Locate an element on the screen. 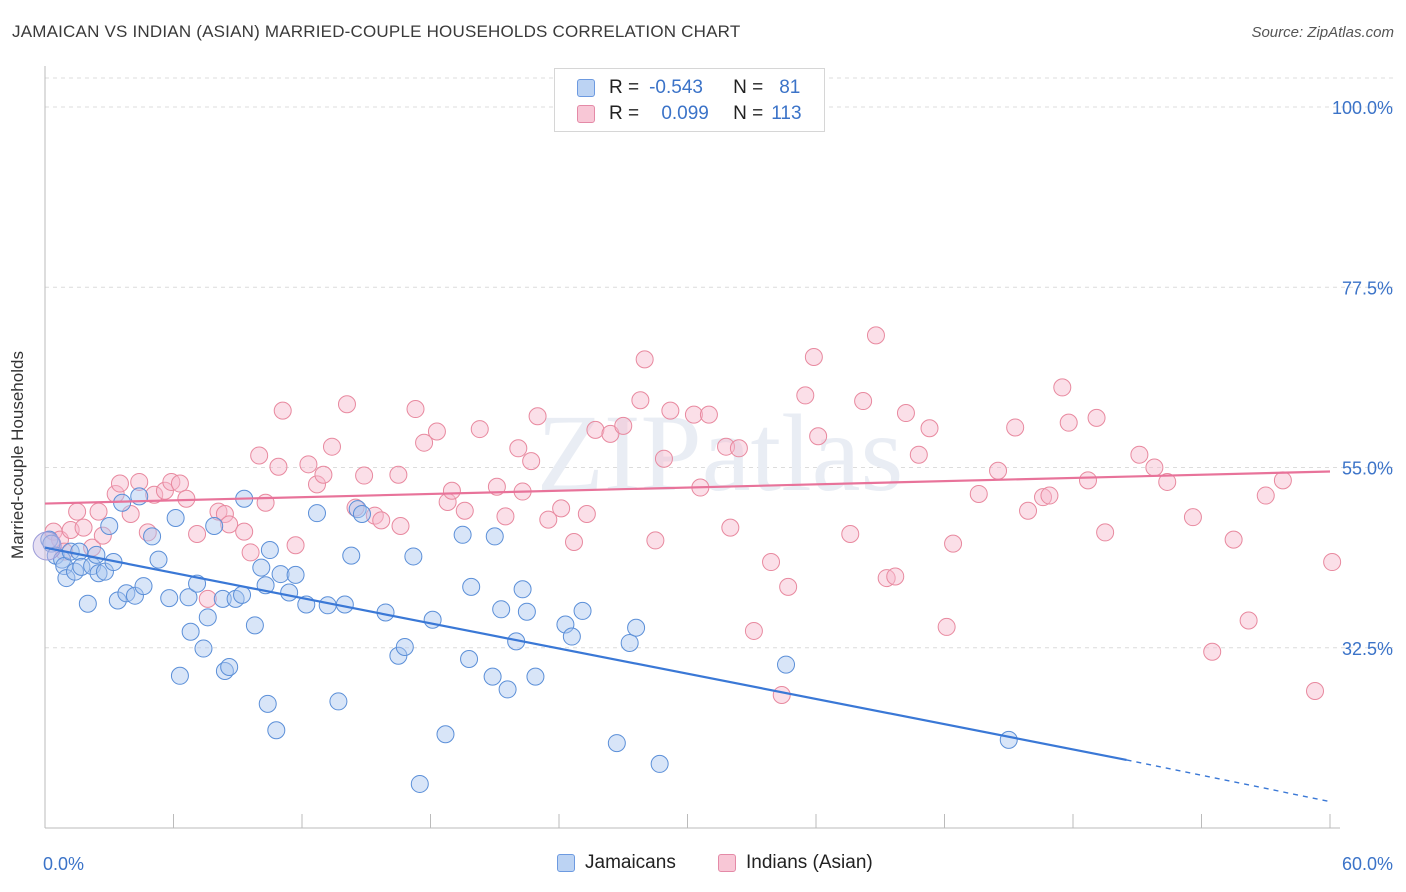 The width and height of the screenshot is (1406, 892). legend-item-jamaicans: Jamaicans is located at coordinates (616, 863).